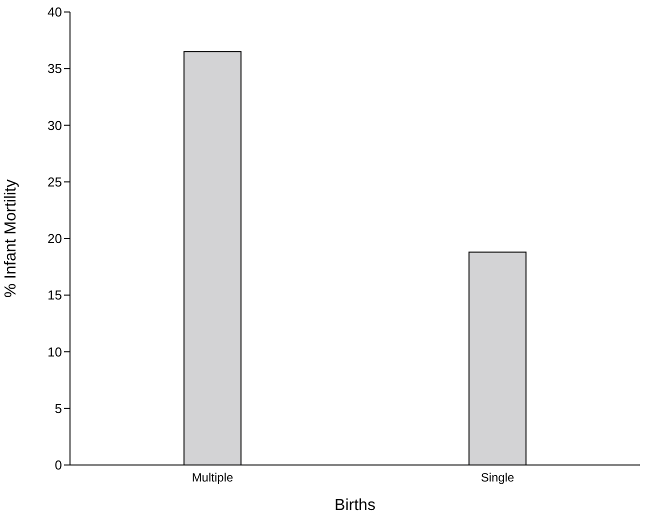 This screenshot has width=648, height=512. Describe the element at coordinates (355, 504) in the screenshot. I see `x-axis-title: Births` at that location.